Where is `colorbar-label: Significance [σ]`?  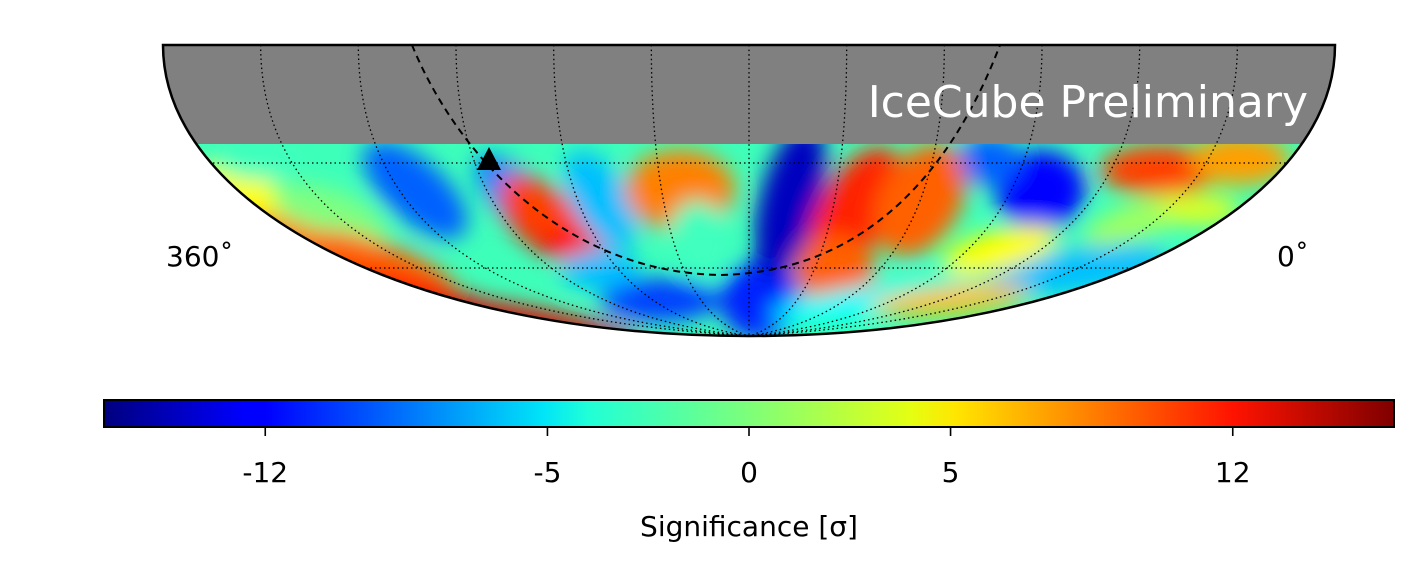
colorbar-label: Significance [σ] is located at coordinates (749, 526).